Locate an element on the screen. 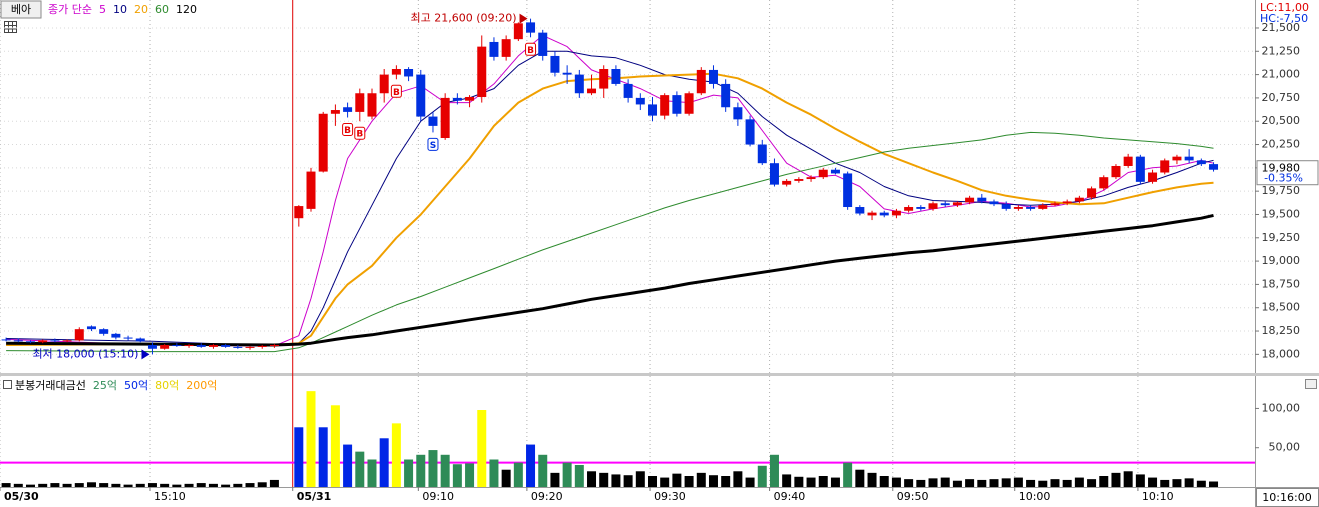  x-tick-label: 09:20 is located at coordinates (547, 496).